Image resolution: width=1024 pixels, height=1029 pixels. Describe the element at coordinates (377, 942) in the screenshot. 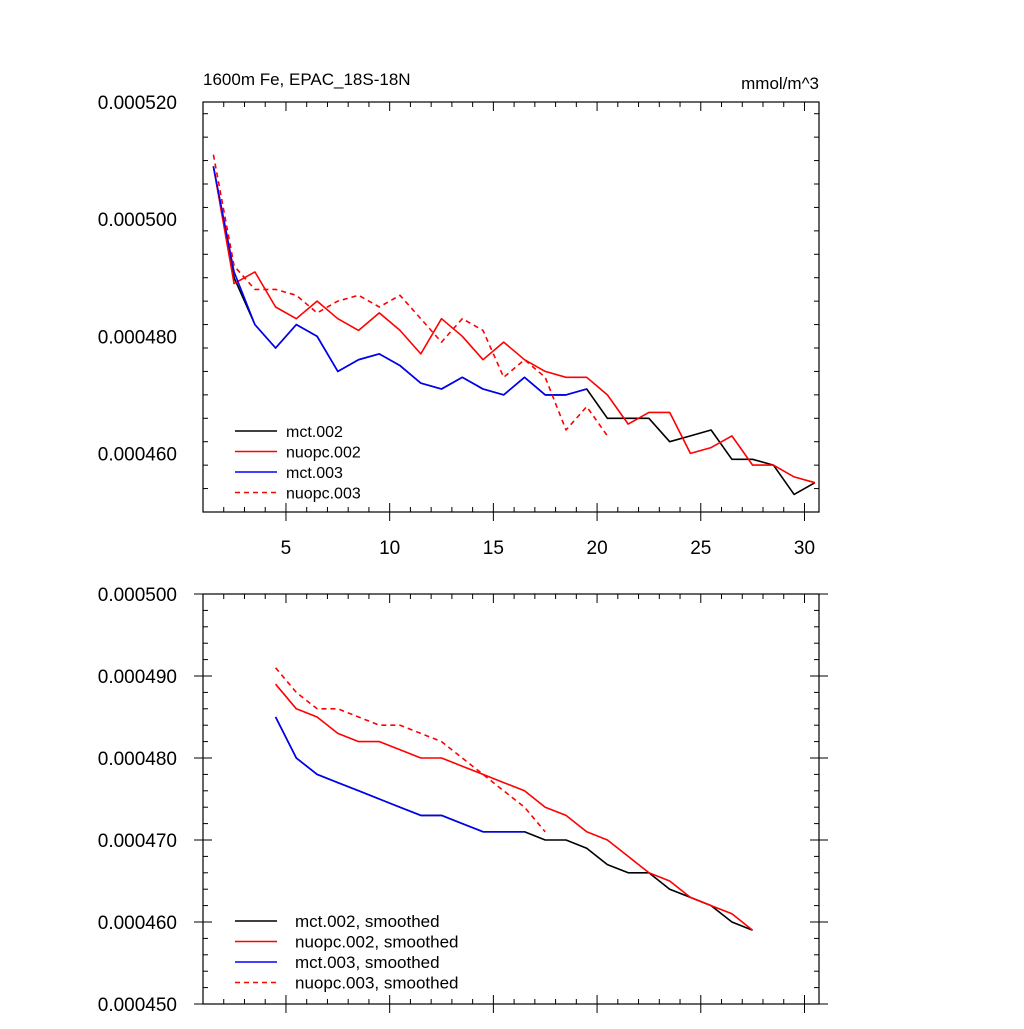

I see `legend-label: nuopc.002, smoothed` at that location.